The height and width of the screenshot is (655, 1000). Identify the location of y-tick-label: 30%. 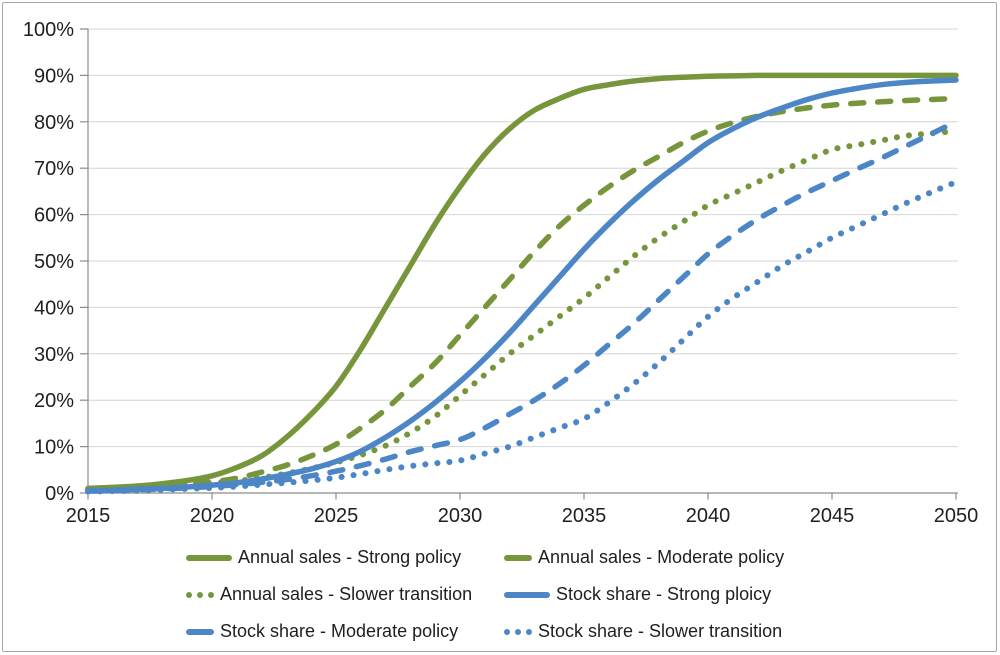
(54, 355).